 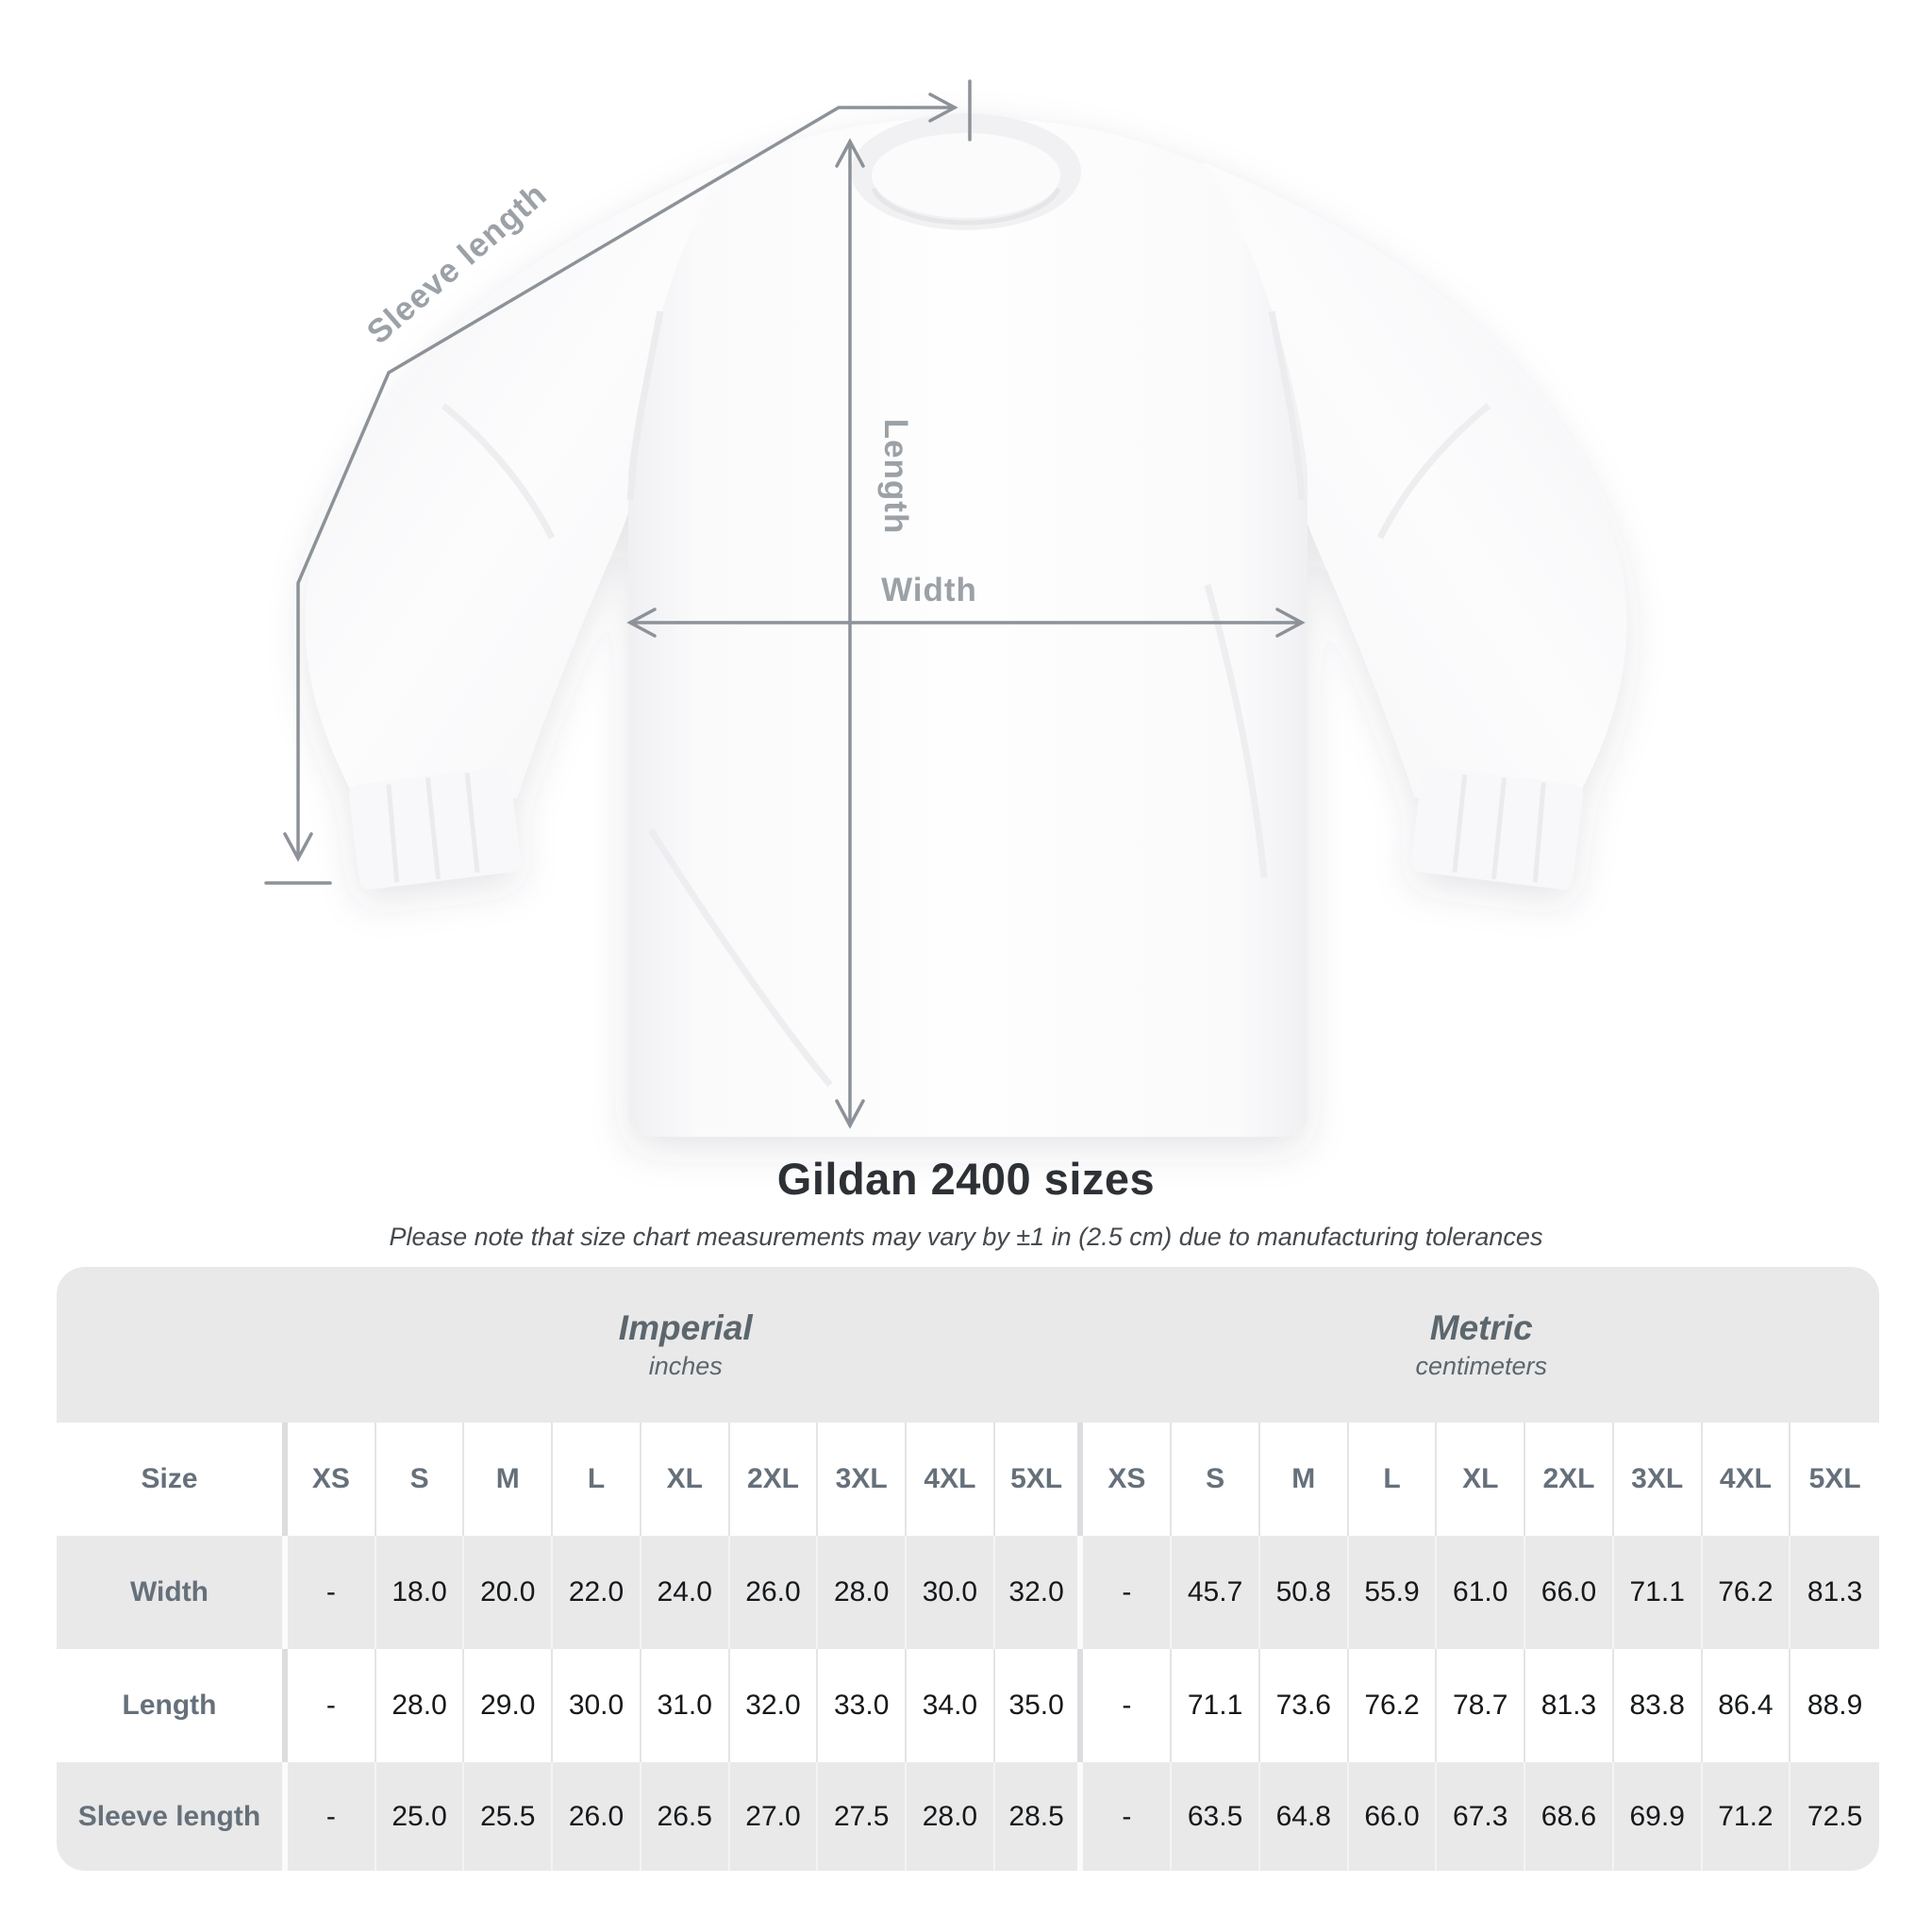 What do you see at coordinates (509, 1706) in the screenshot?
I see `value-cell: 29.0` at bounding box center [509, 1706].